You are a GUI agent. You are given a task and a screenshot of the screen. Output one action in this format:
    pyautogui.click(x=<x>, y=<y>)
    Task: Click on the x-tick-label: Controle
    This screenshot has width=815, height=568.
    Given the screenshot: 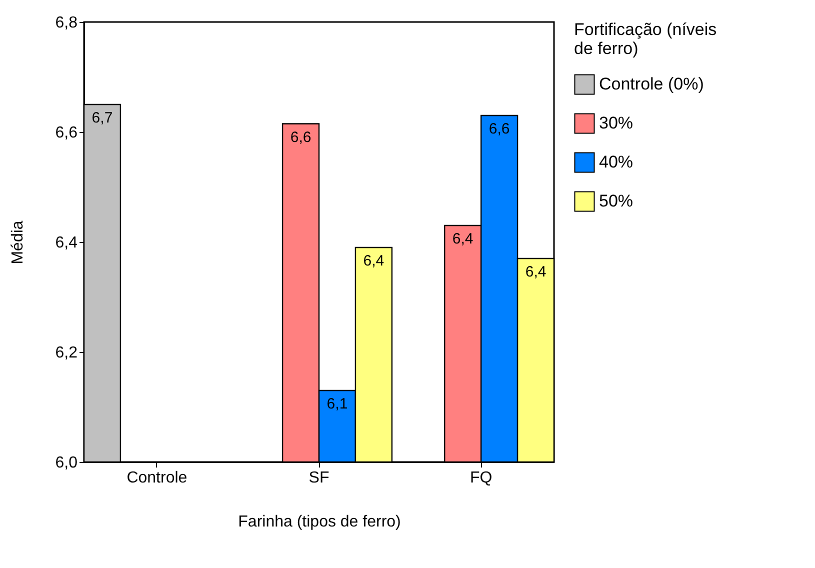 What is the action you would take?
    pyautogui.click(x=157, y=478)
    